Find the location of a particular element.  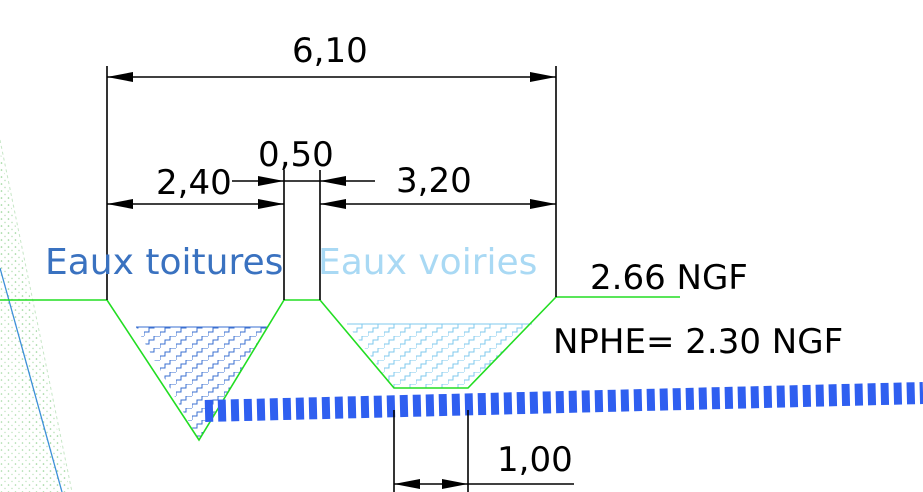

label-left-basin: Eaux toitures is located at coordinates (164, 262).